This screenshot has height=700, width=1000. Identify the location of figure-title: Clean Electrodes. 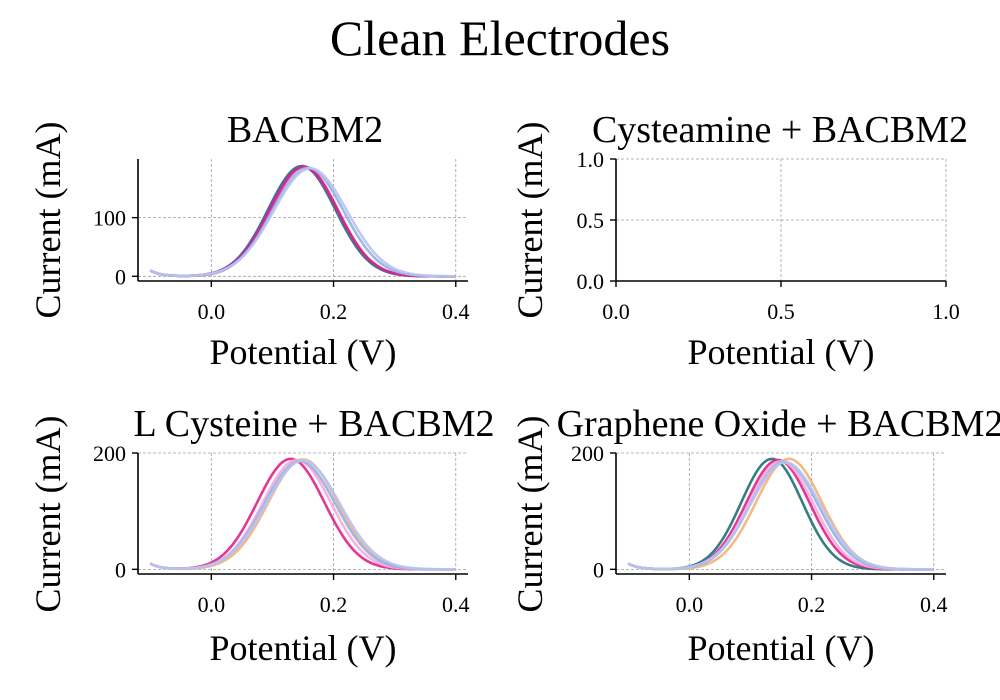
(500, 38).